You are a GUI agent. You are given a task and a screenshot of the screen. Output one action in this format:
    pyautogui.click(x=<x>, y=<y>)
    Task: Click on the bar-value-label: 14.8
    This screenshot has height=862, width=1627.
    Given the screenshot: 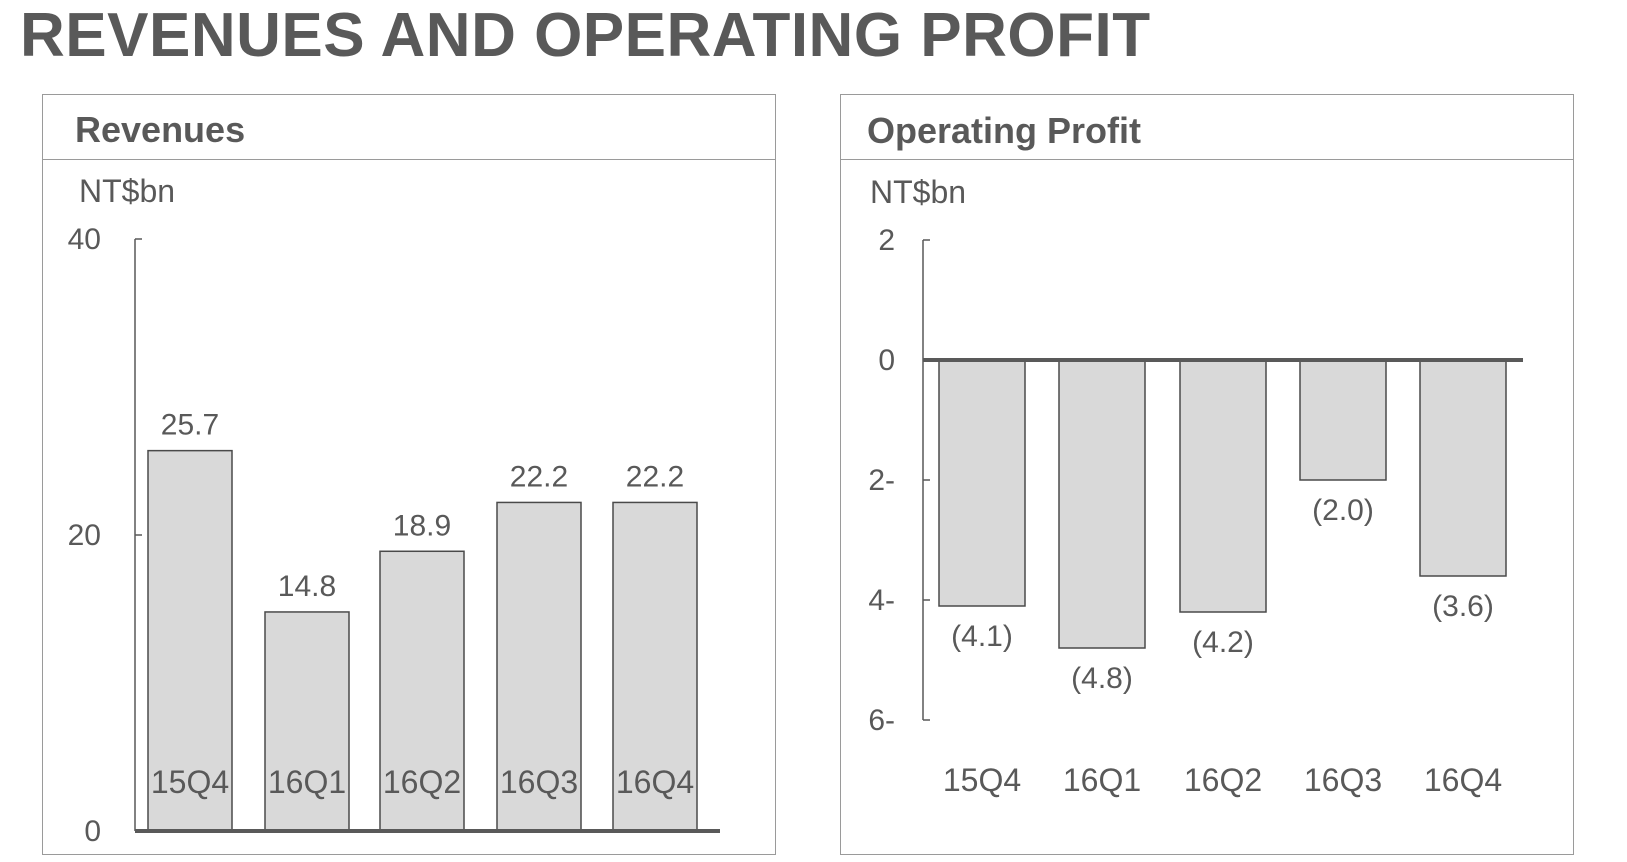 What is the action you would take?
    pyautogui.click(x=307, y=586)
    